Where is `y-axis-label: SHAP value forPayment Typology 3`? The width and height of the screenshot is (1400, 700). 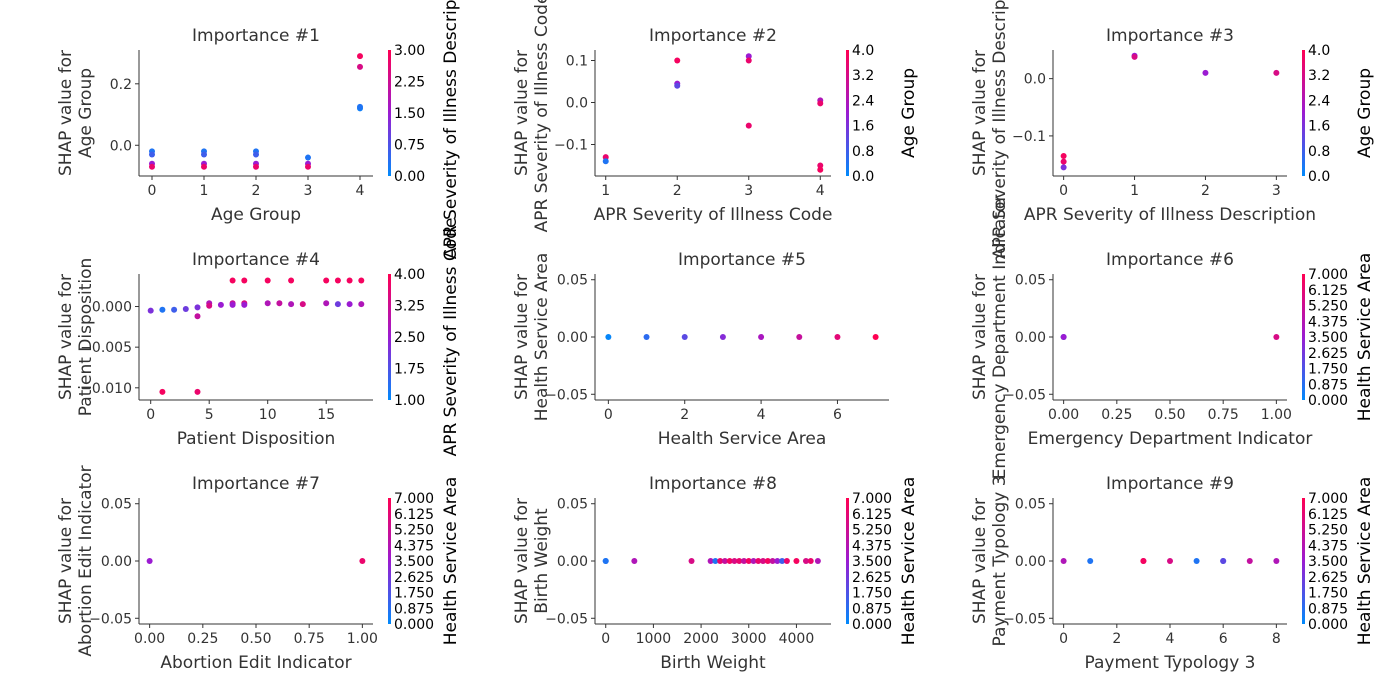 y-axis-label: SHAP value forPayment Typology 3 is located at coordinates (990, 560).